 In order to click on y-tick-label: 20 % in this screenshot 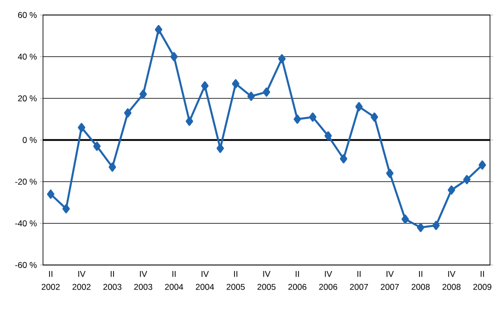, I will do `click(27, 98)`.